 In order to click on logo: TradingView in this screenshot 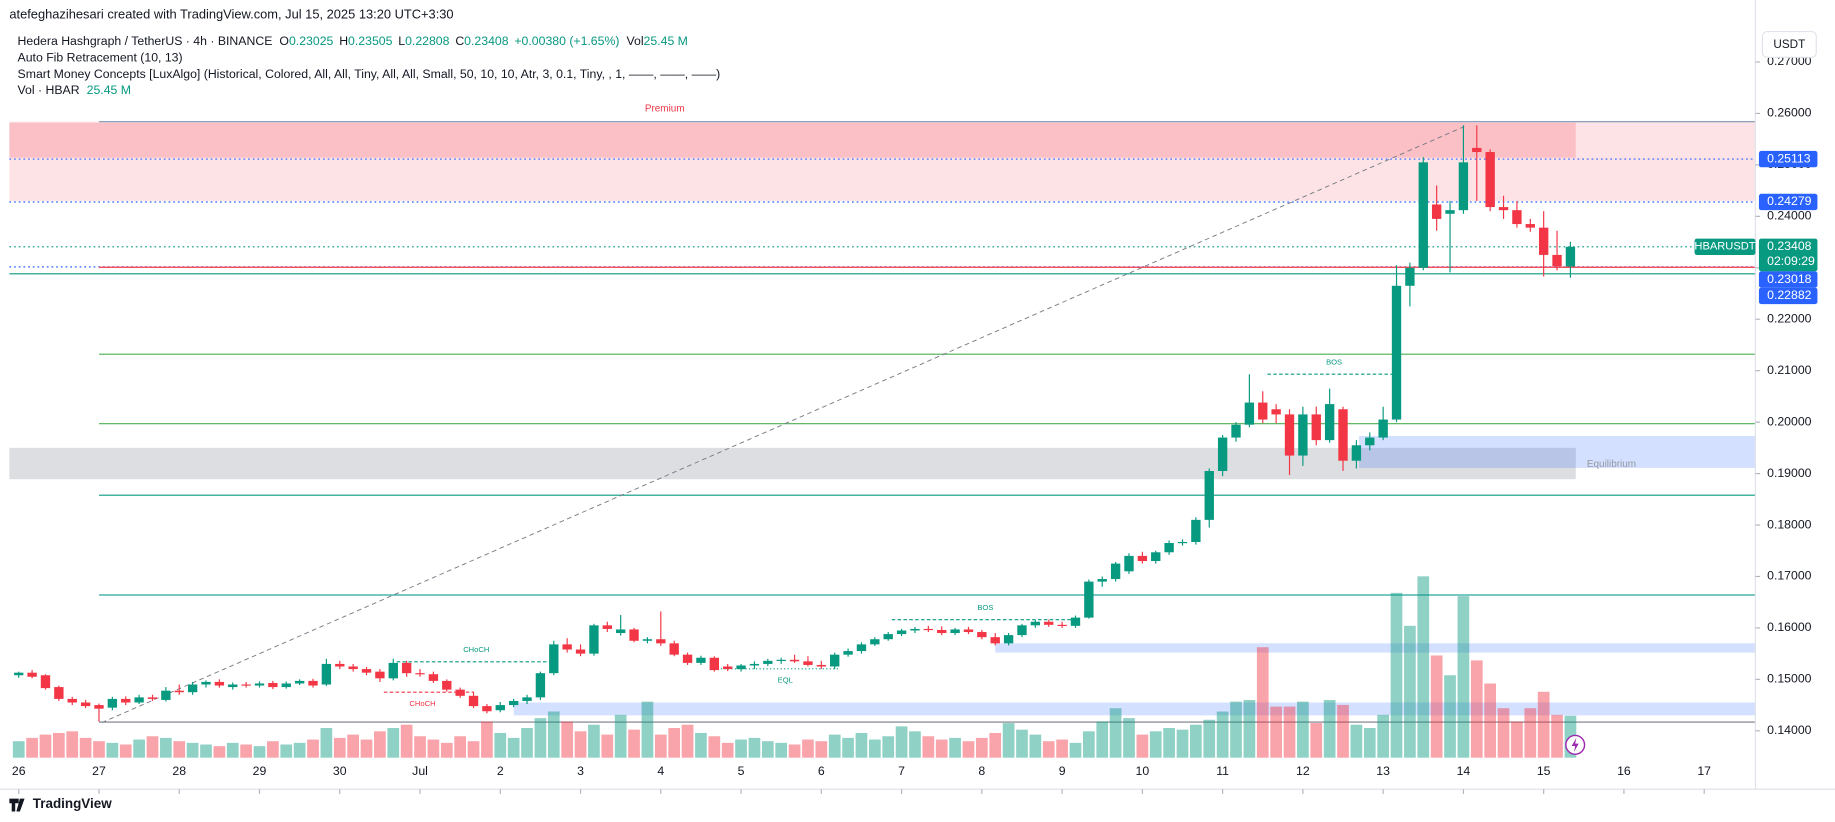, I will do `click(72, 803)`.